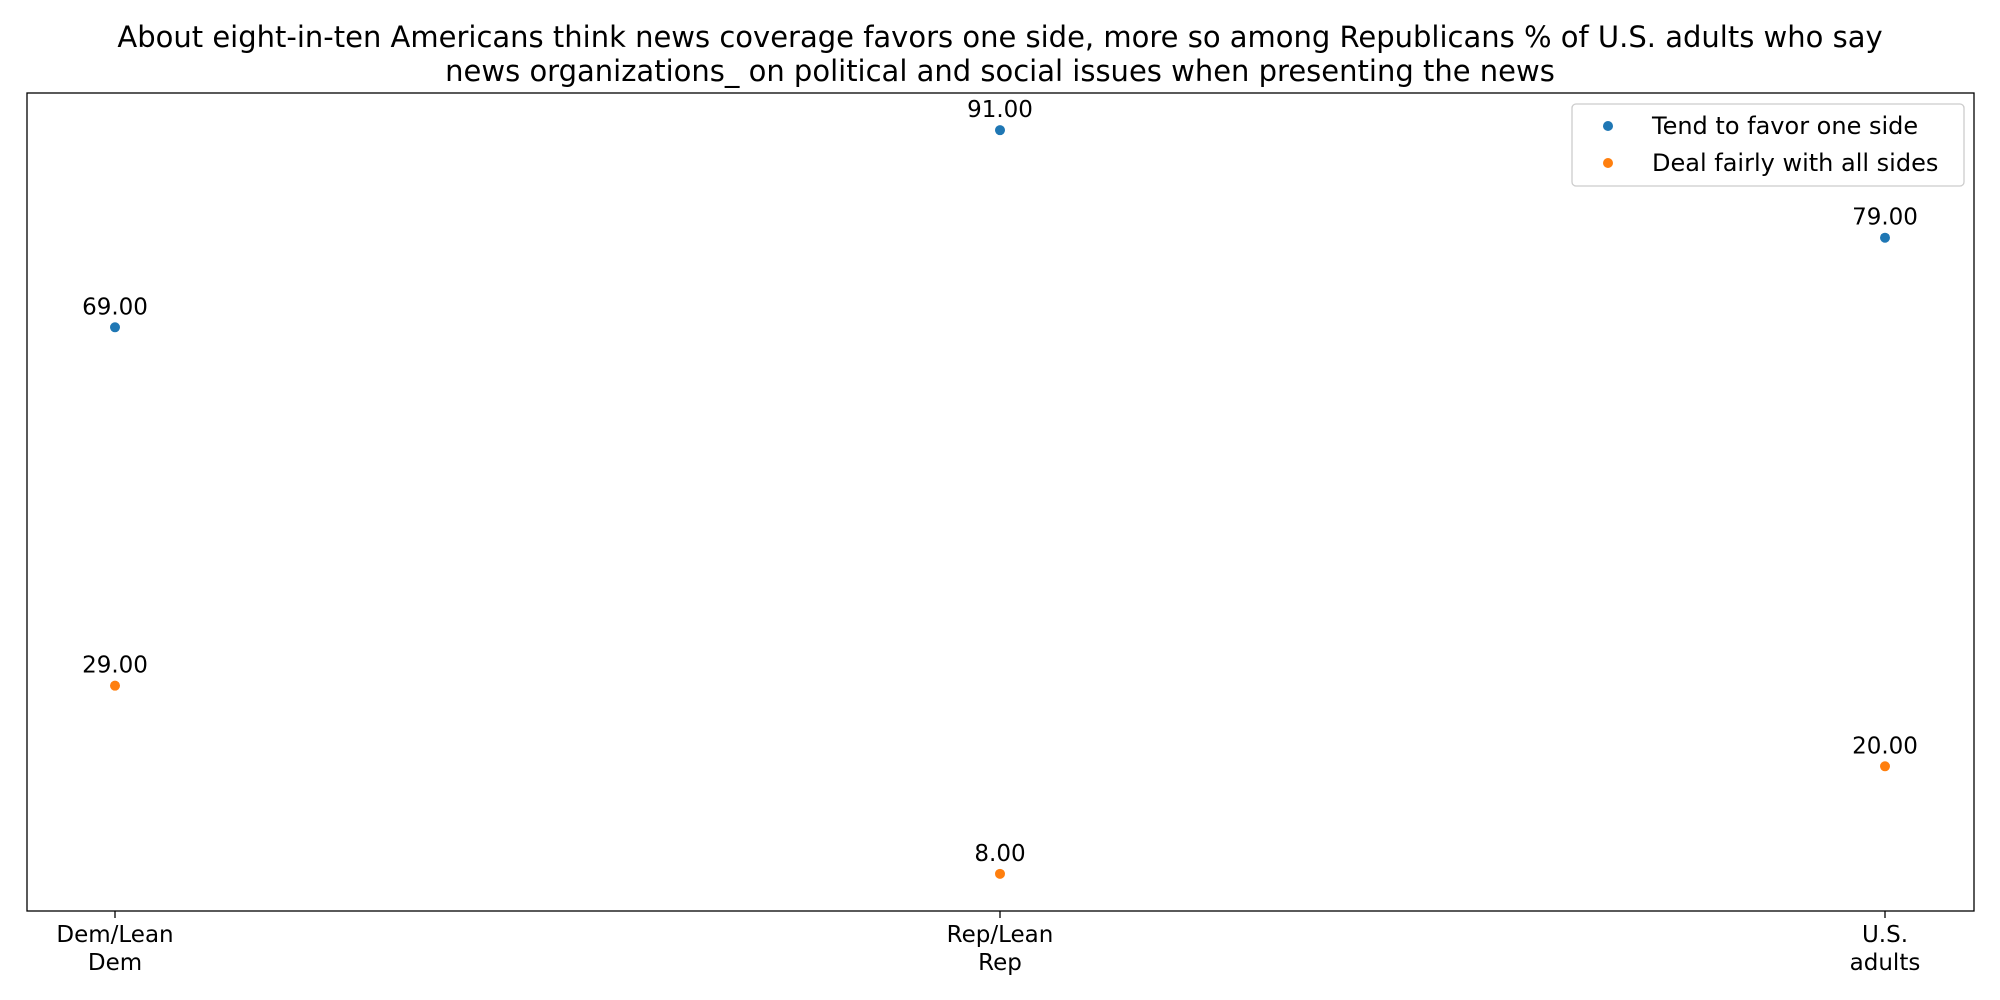 This screenshot has height=1000, width=2000. I want to click on x-tick-label-line: Rep, so click(1000, 963).